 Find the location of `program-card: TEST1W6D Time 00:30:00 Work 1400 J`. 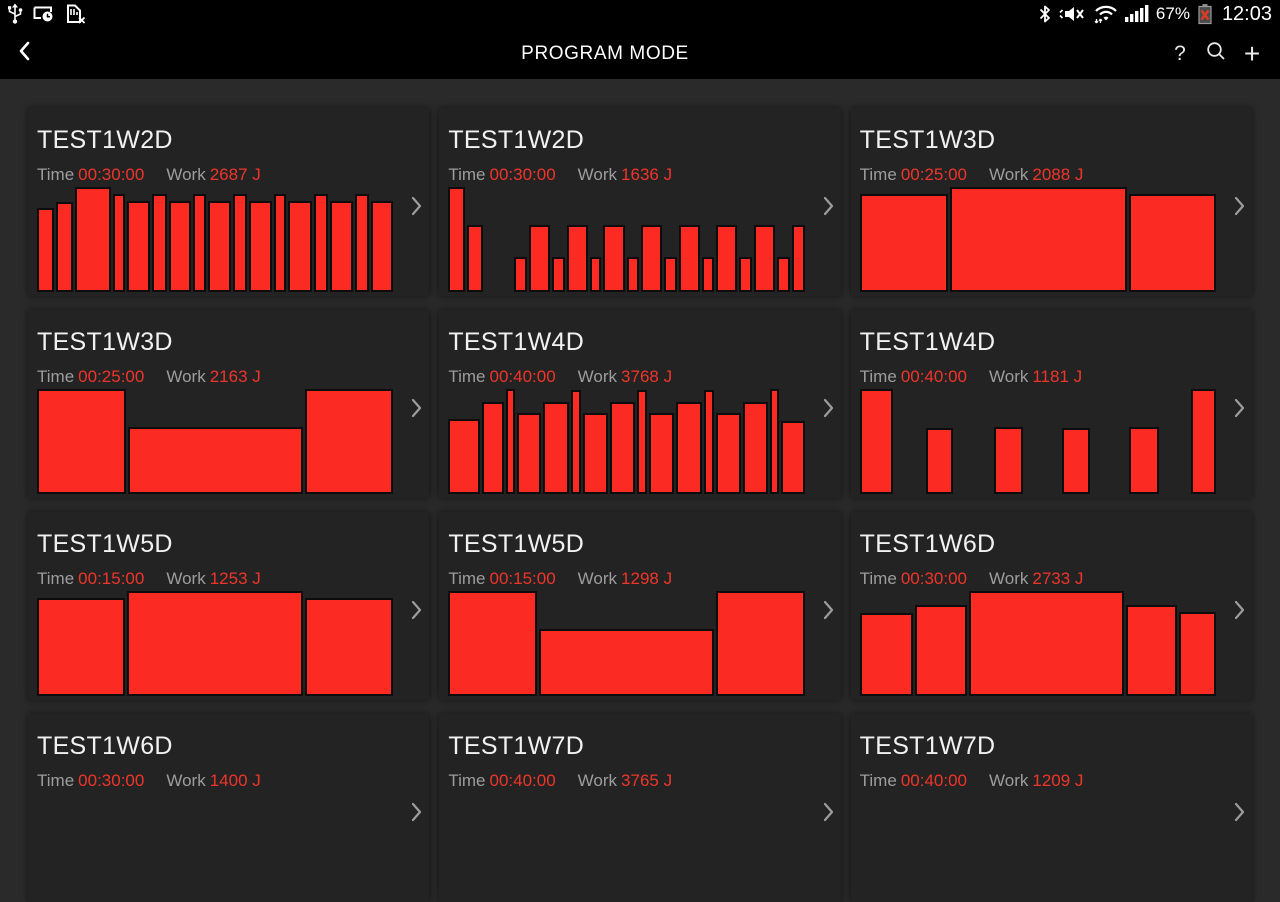

program-card: TEST1W6D Time 00:30:00 Work 1400 J is located at coordinates (229, 808).